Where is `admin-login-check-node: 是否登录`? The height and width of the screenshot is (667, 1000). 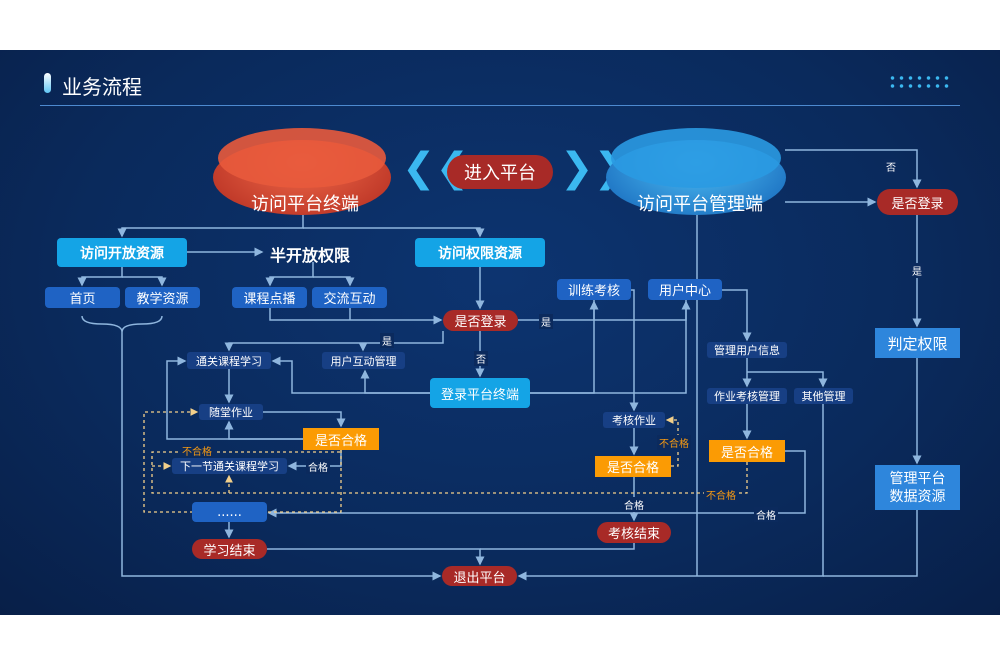 admin-login-check-node: 是否登录 is located at coordinates (917, 202).